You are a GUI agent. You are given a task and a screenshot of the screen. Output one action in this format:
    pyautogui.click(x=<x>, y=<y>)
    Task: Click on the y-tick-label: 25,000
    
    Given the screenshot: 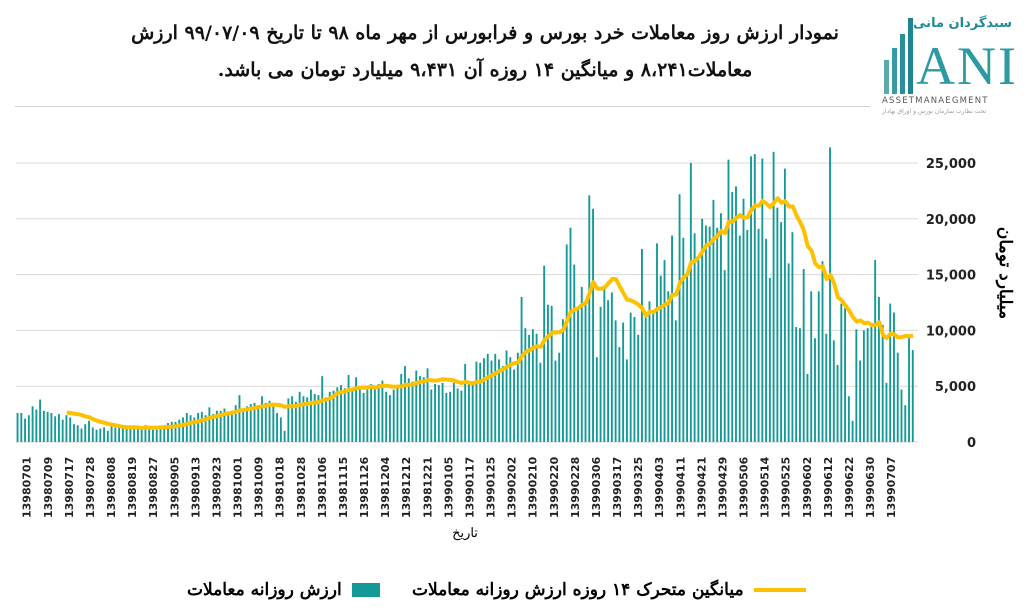 What is the action you would take?
    pyautogui.click(x=951, y=164)
    